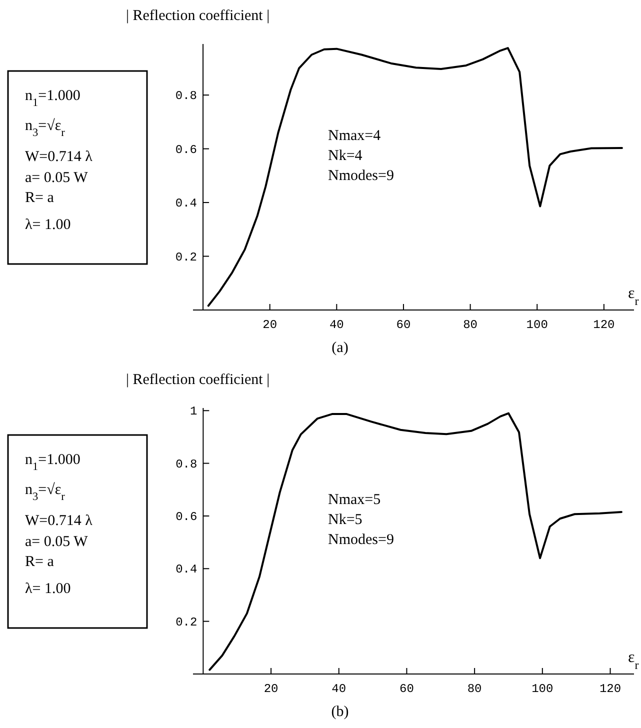 This screenshot has height=728, width=641. I want to click on text: (a), so click(340, 348).